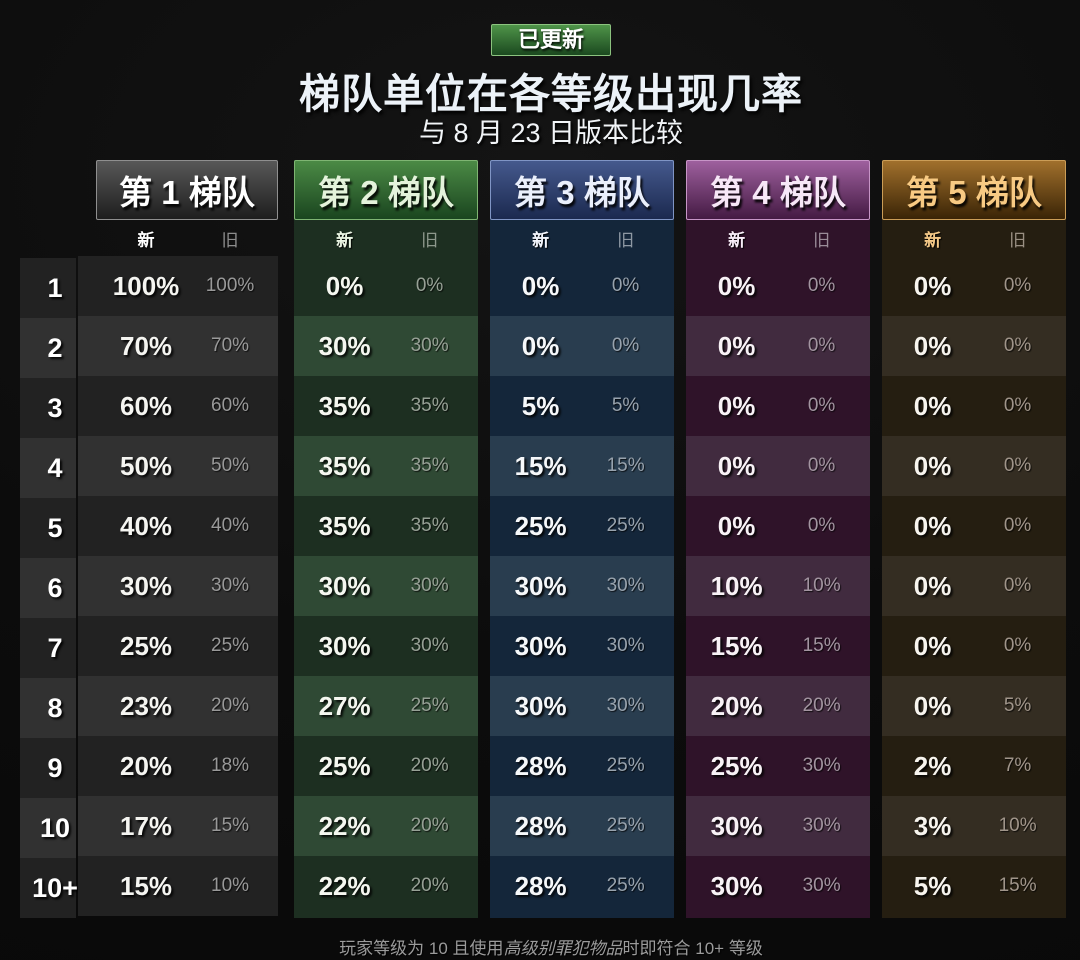 The image size is (1080, 960). I want to click on tier-2-legend: 新旧, so click(386, 238).